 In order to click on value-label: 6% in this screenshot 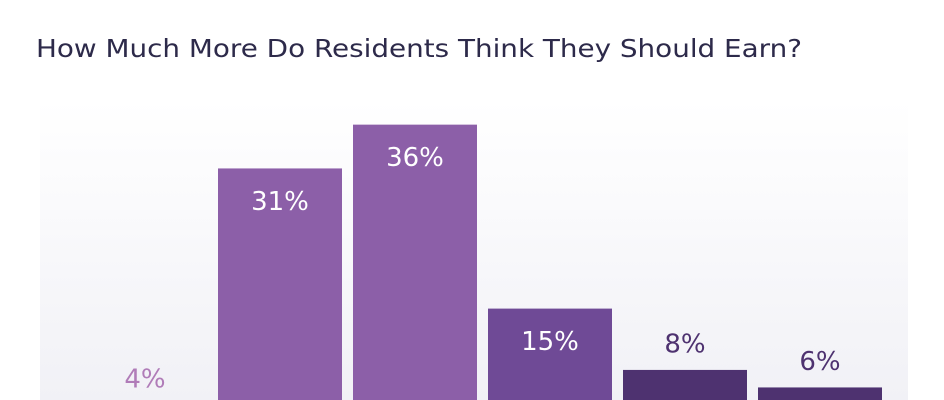, I will do `click(819, 362)`.